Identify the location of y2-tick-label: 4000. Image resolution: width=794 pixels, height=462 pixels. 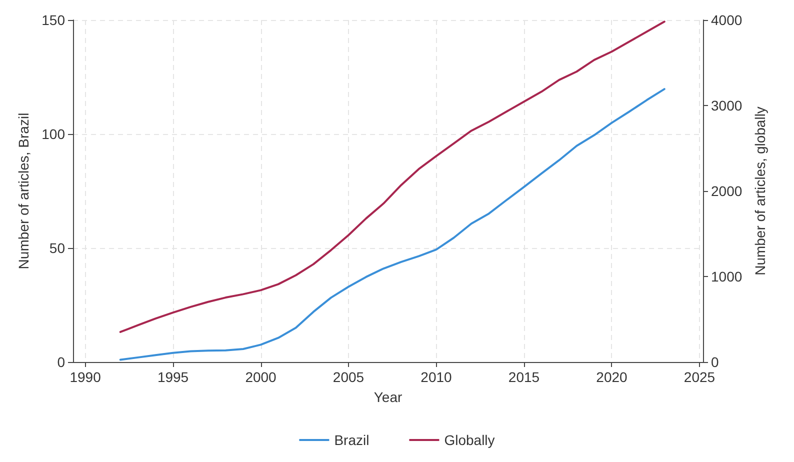
(726, 20).